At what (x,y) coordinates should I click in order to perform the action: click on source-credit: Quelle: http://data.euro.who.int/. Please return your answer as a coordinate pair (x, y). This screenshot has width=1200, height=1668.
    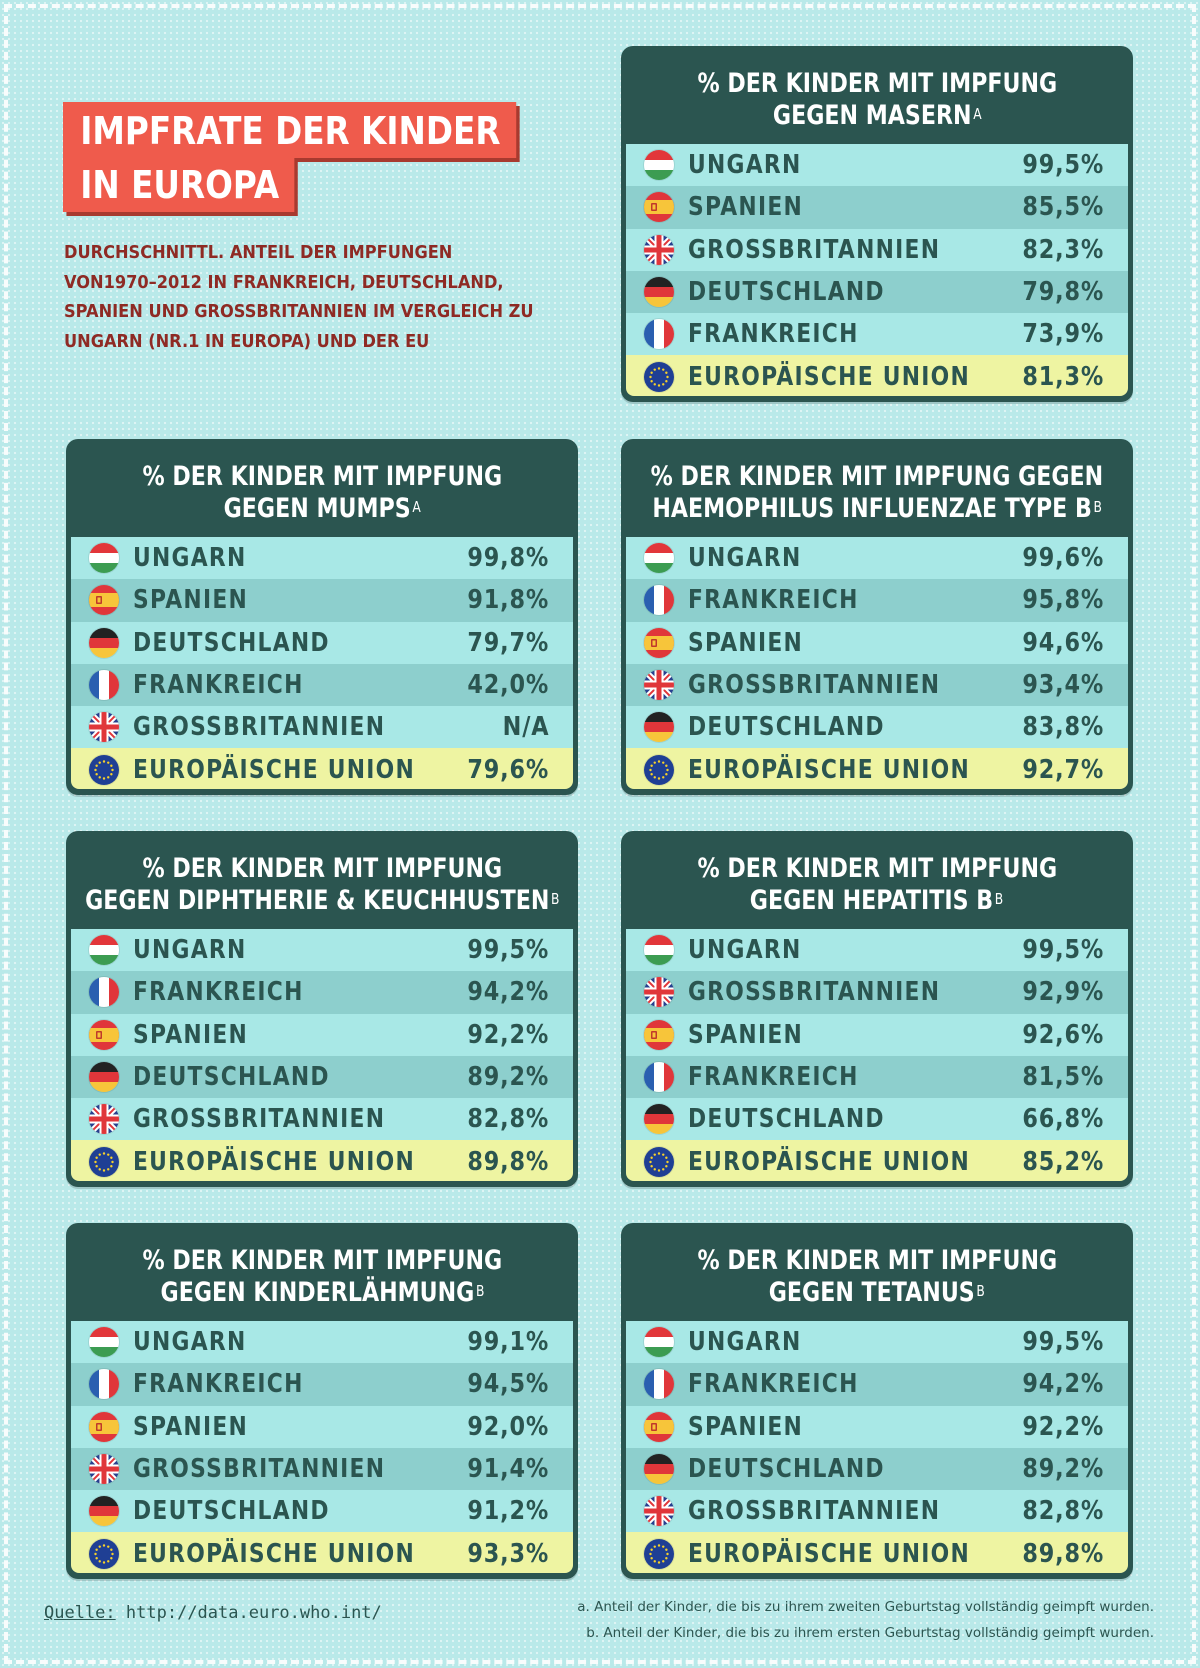
    Looking at the image, I should click on (213, 1613).